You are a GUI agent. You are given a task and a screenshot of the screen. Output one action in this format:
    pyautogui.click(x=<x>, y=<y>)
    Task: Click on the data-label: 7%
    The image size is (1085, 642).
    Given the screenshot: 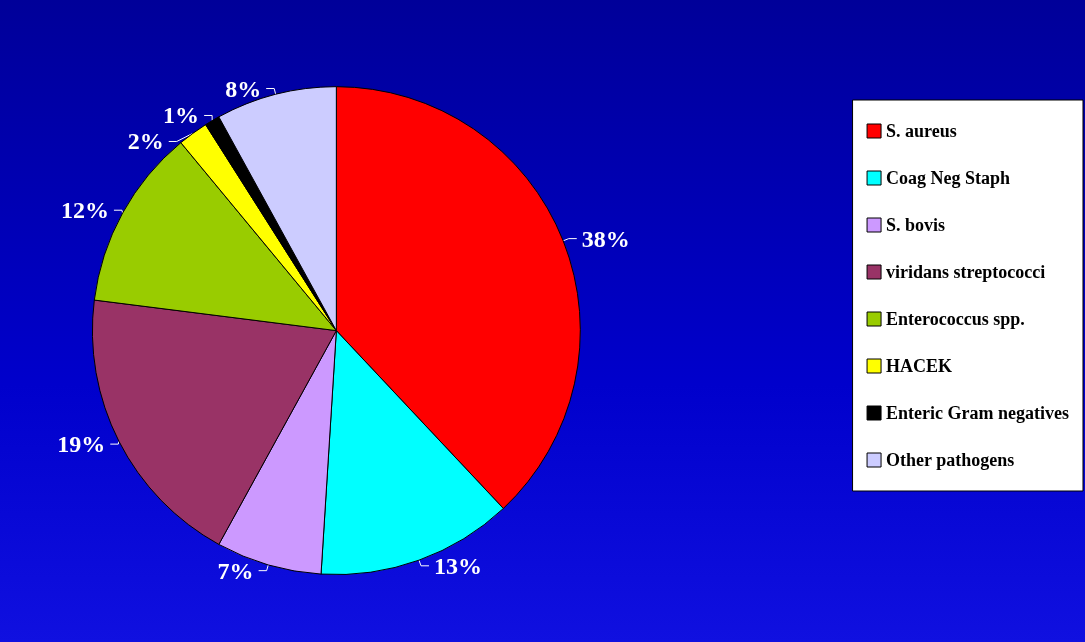 What is the action you would take?
    pyautogui.click(x=235, y=570)
    